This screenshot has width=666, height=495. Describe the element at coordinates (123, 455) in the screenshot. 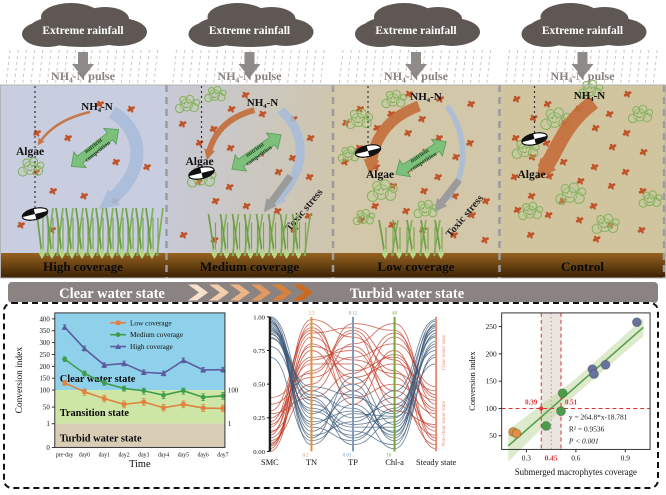

I see `x-tick-label: day2` at that location.